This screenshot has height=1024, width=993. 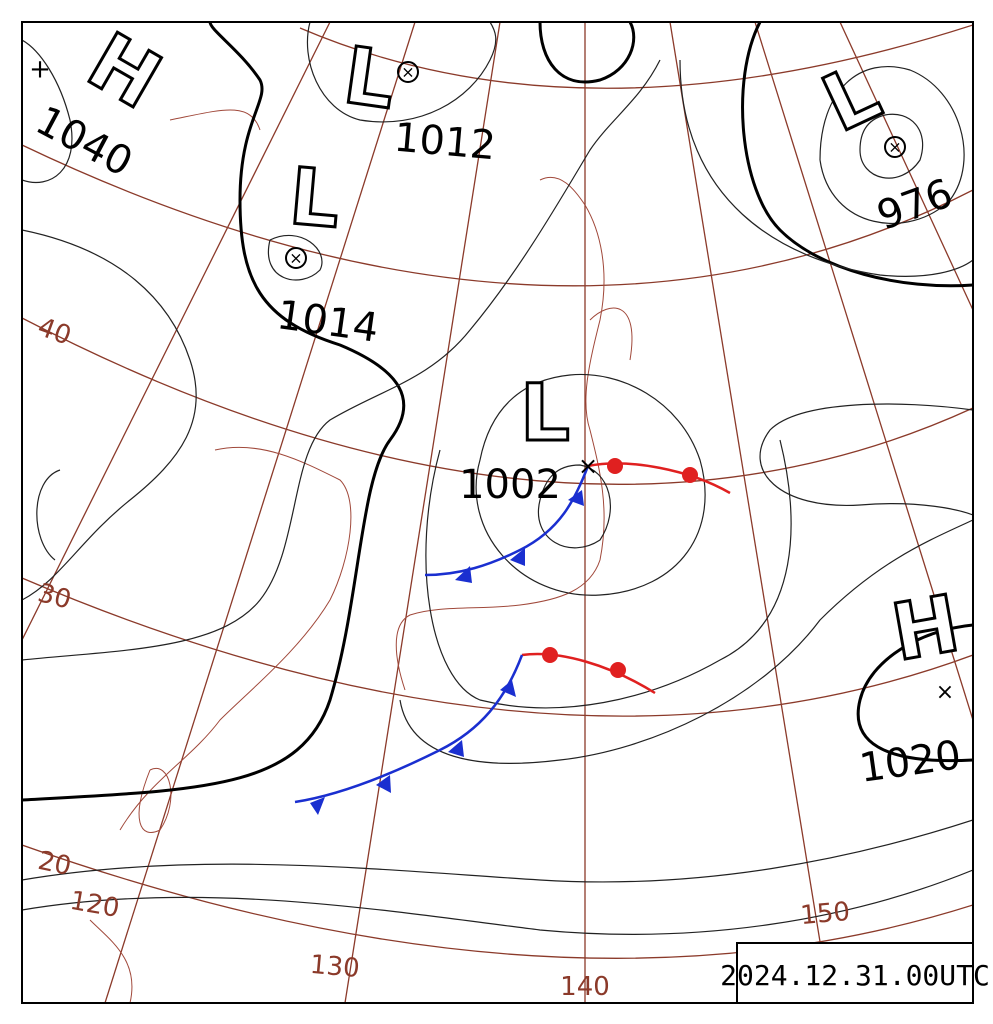 I want to click on longitude-label: 140, so click(x=585, y=987).